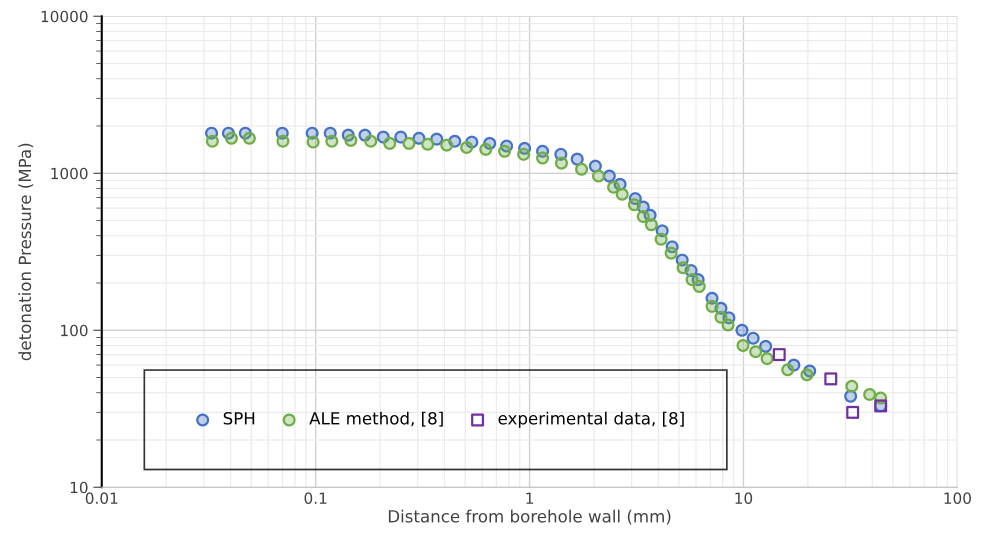 This screenshot has width=988, height=542. Describe the element at coordinates (26, 252) in the screenshot. I see `y-axis-title: detonation Pressure (MPa)` at that location.